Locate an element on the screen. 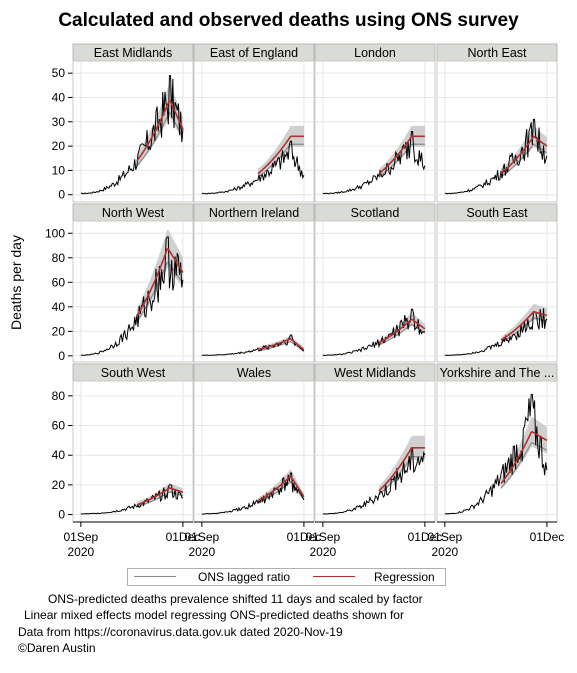 The width and height of the screenshot is (577, 673). panel-title: Wales is located at coordinates (254, 373).